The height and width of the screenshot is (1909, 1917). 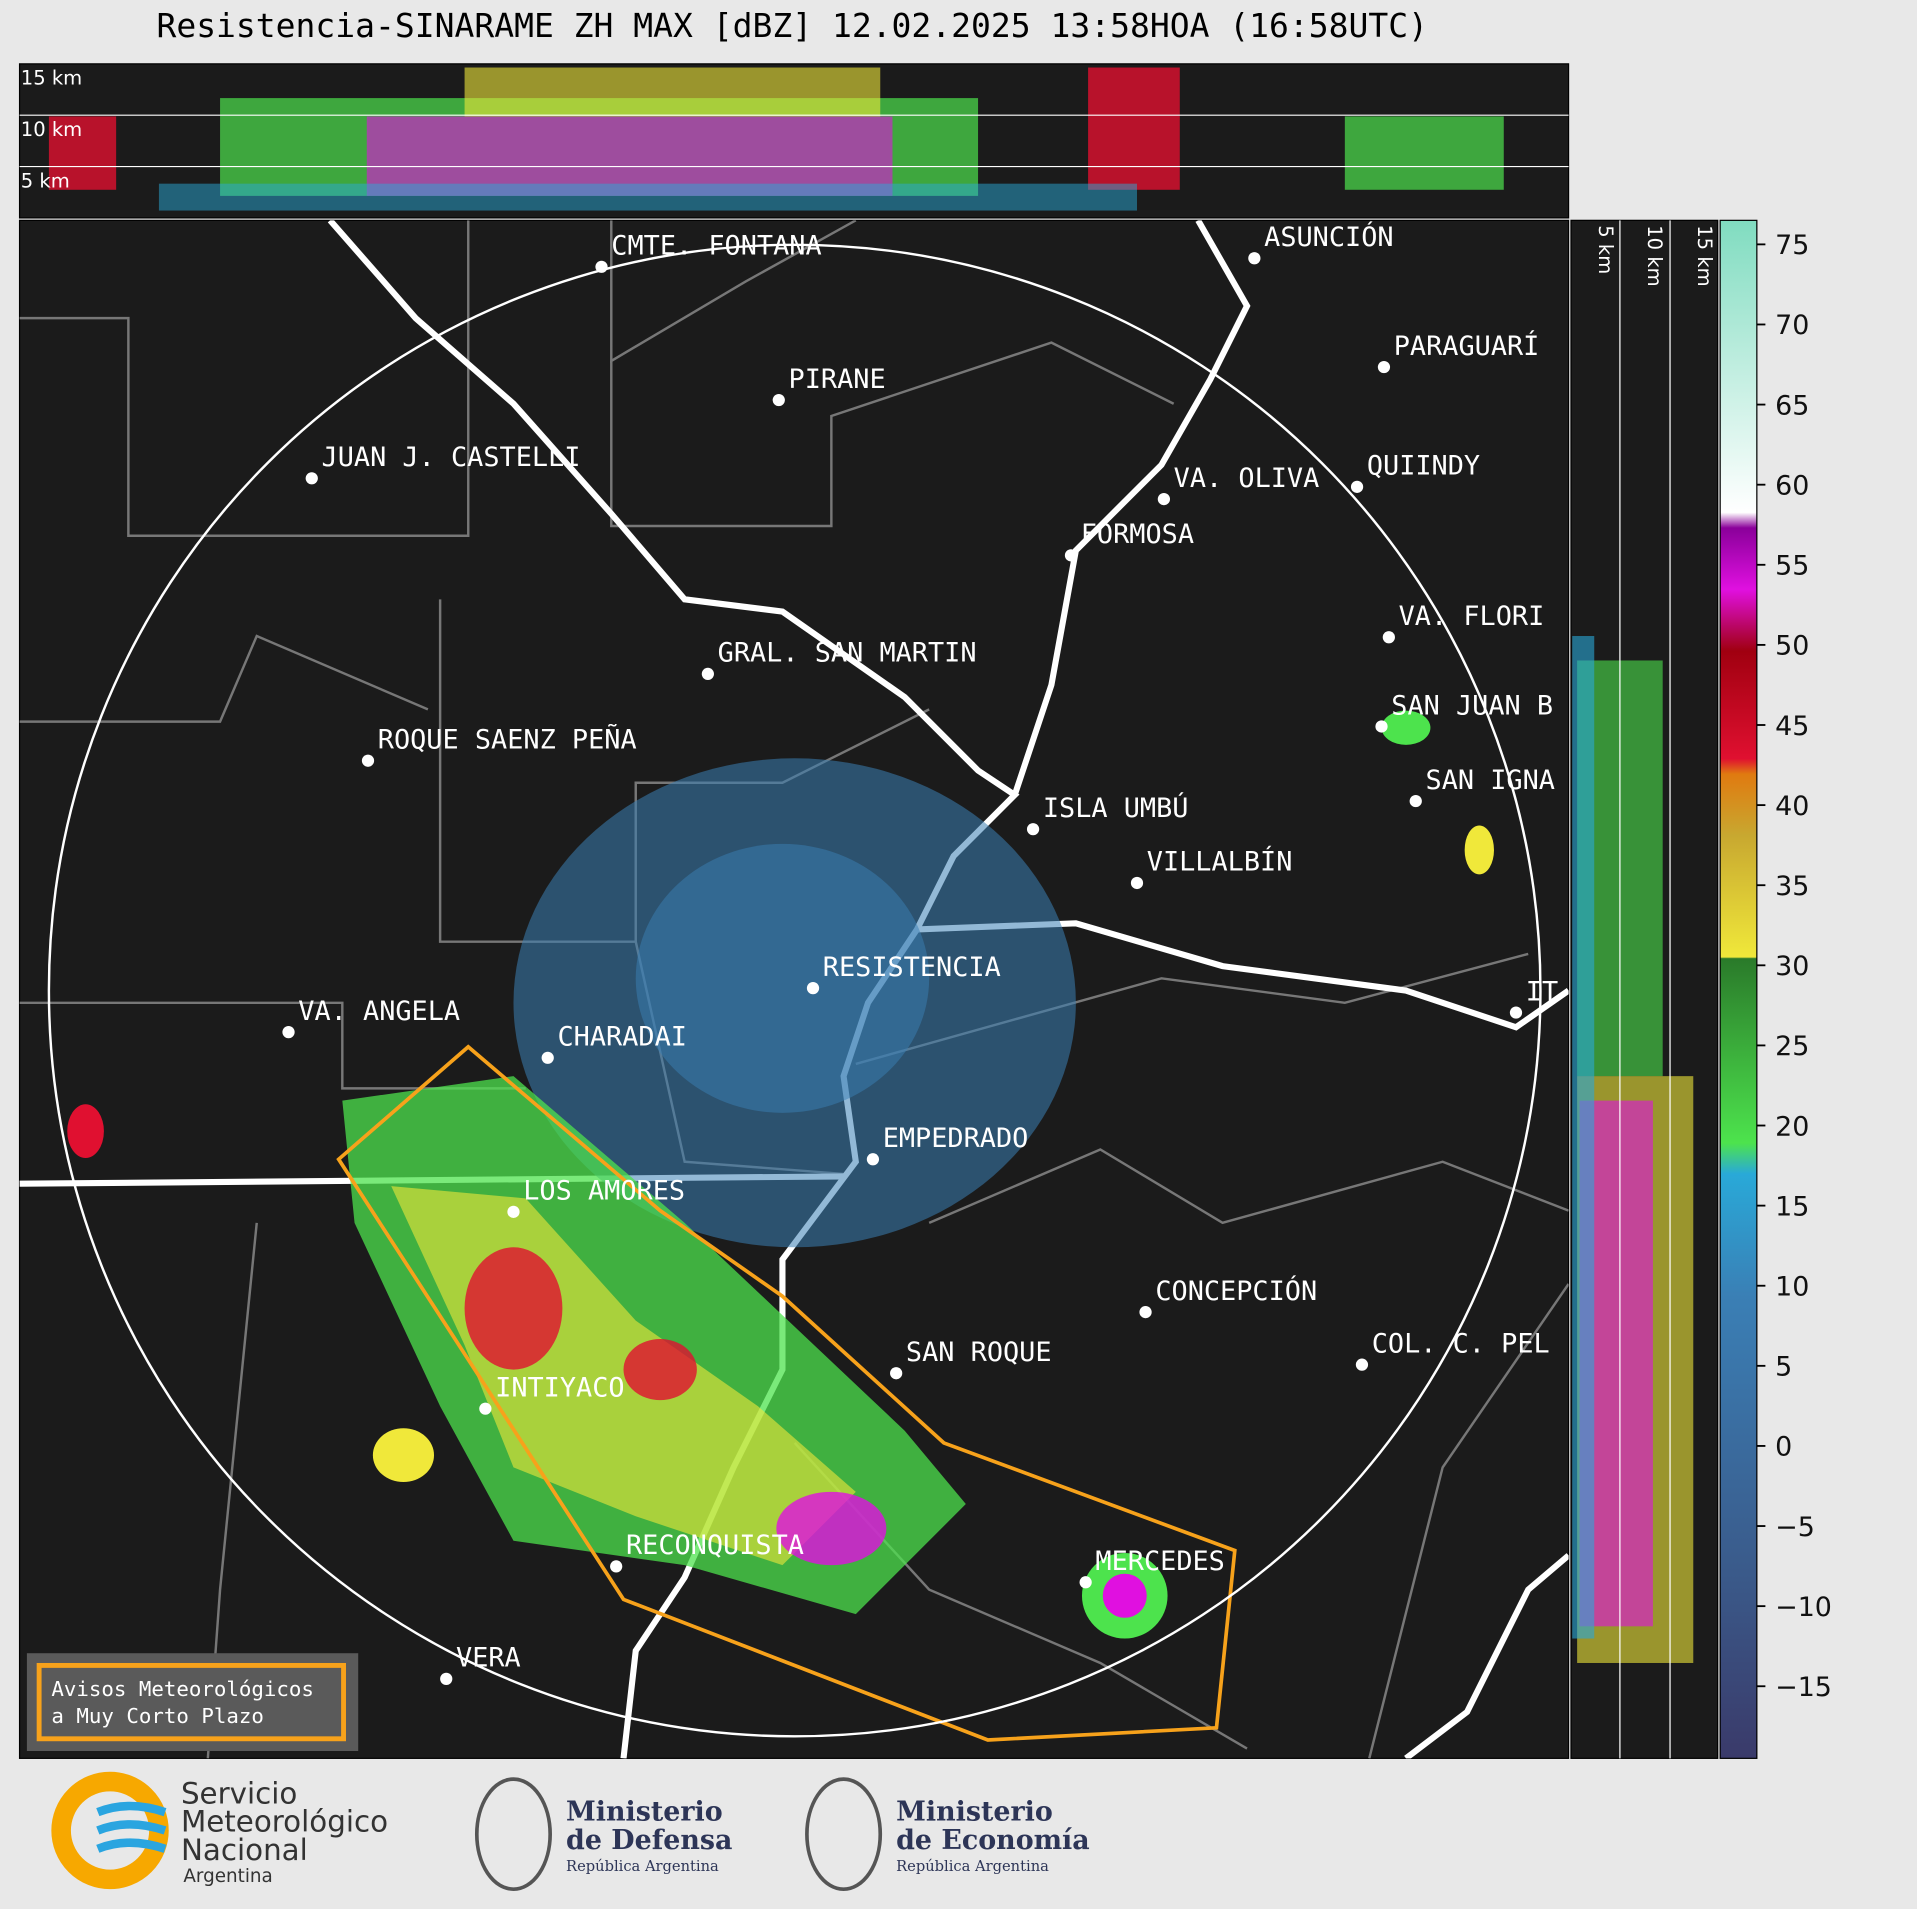 I want to click on city-label: RESISTENCIA, so click(x=912, y=967).